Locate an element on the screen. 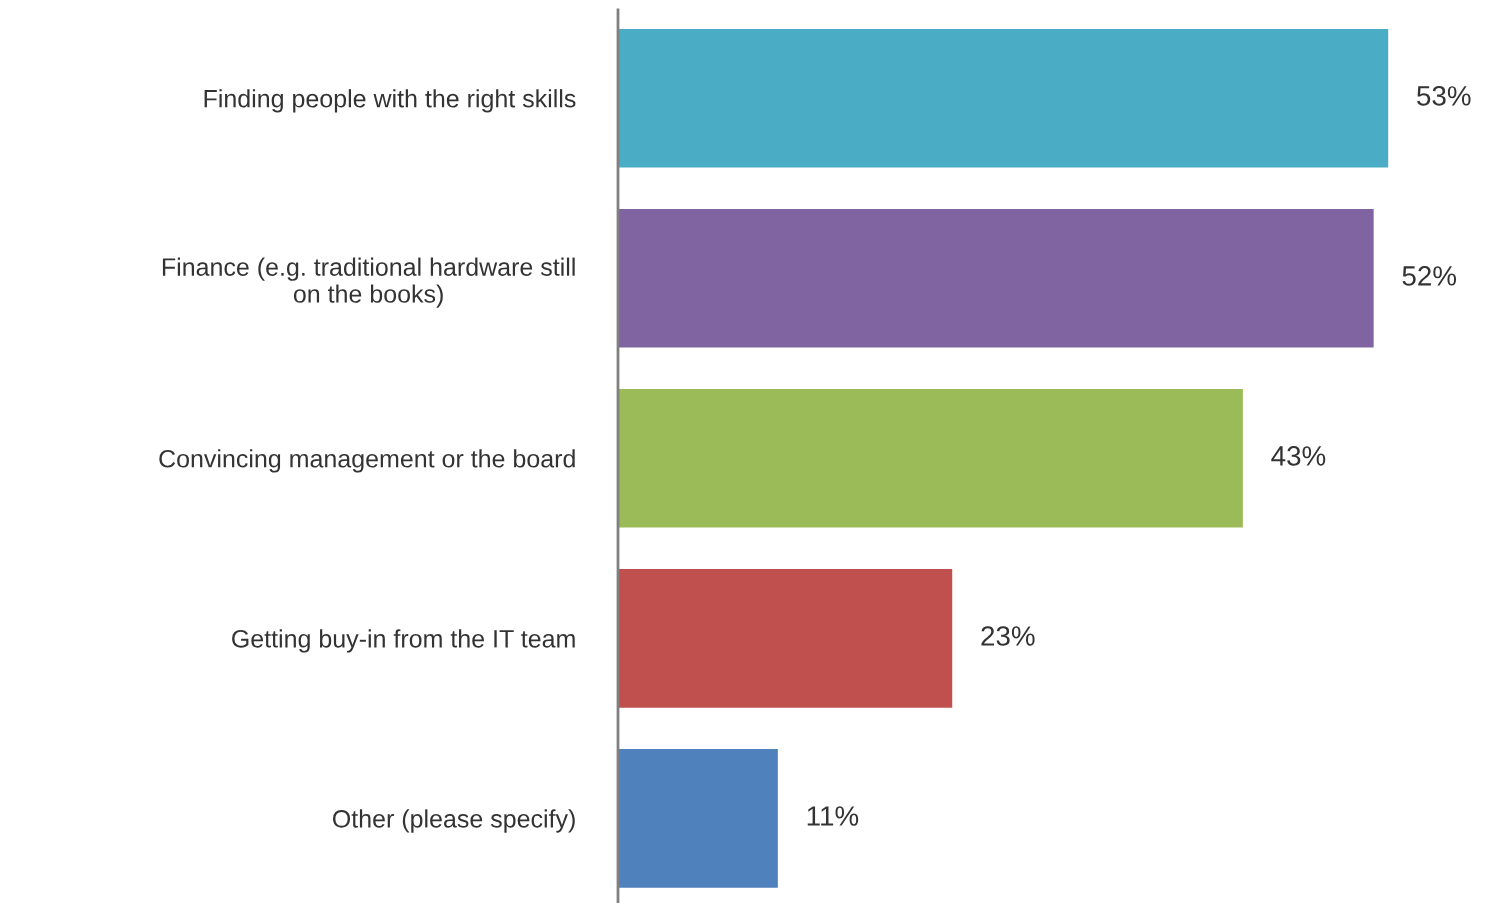 The width and height of the screenshot is (1486, 903). data-label: 52% is located at coordinates (1429, 276).